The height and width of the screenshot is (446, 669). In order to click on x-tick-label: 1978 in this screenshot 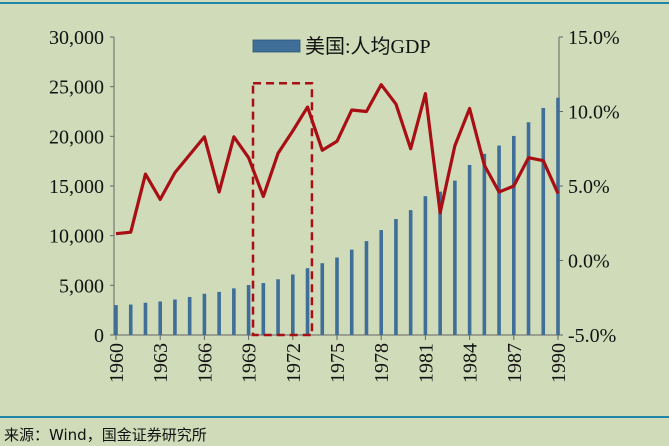, I will do `click(382, 363)`.